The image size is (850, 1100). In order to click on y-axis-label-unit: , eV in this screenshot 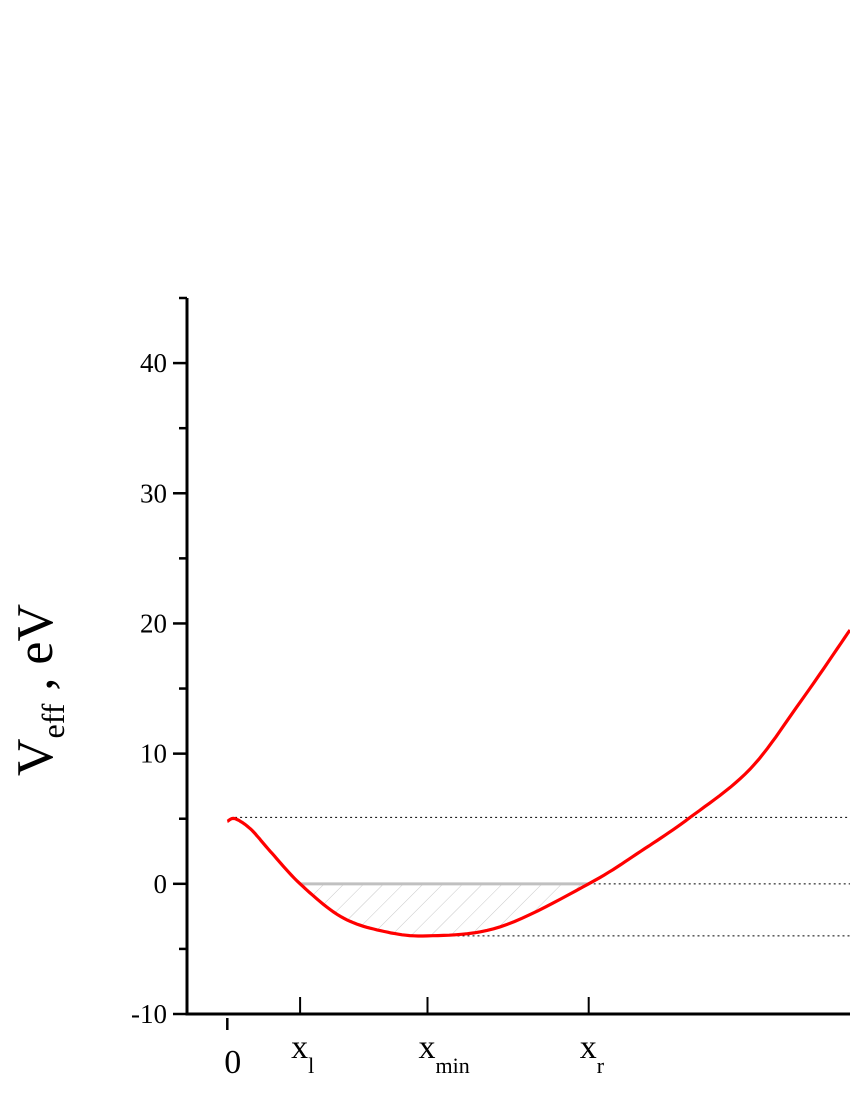, I will do `click(35, 654)`.